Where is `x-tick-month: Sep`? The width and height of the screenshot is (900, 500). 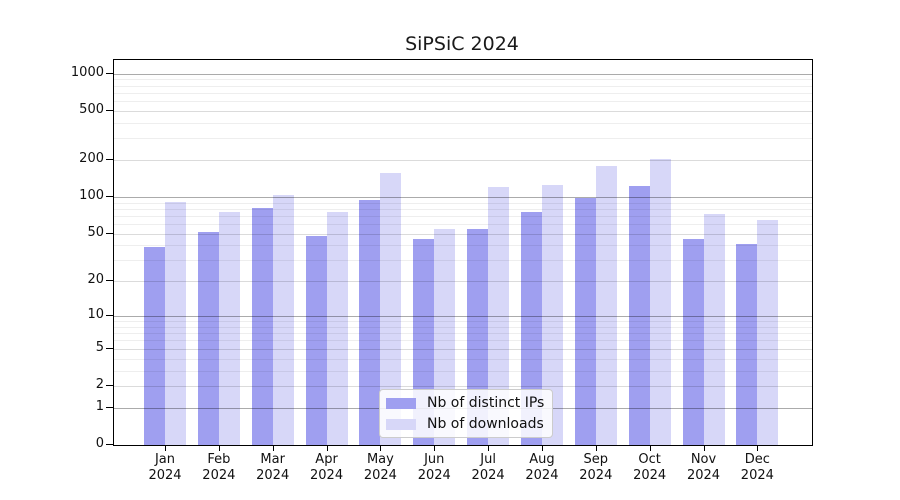
x-tick-month: Sep is located at coordinates (596, 459).